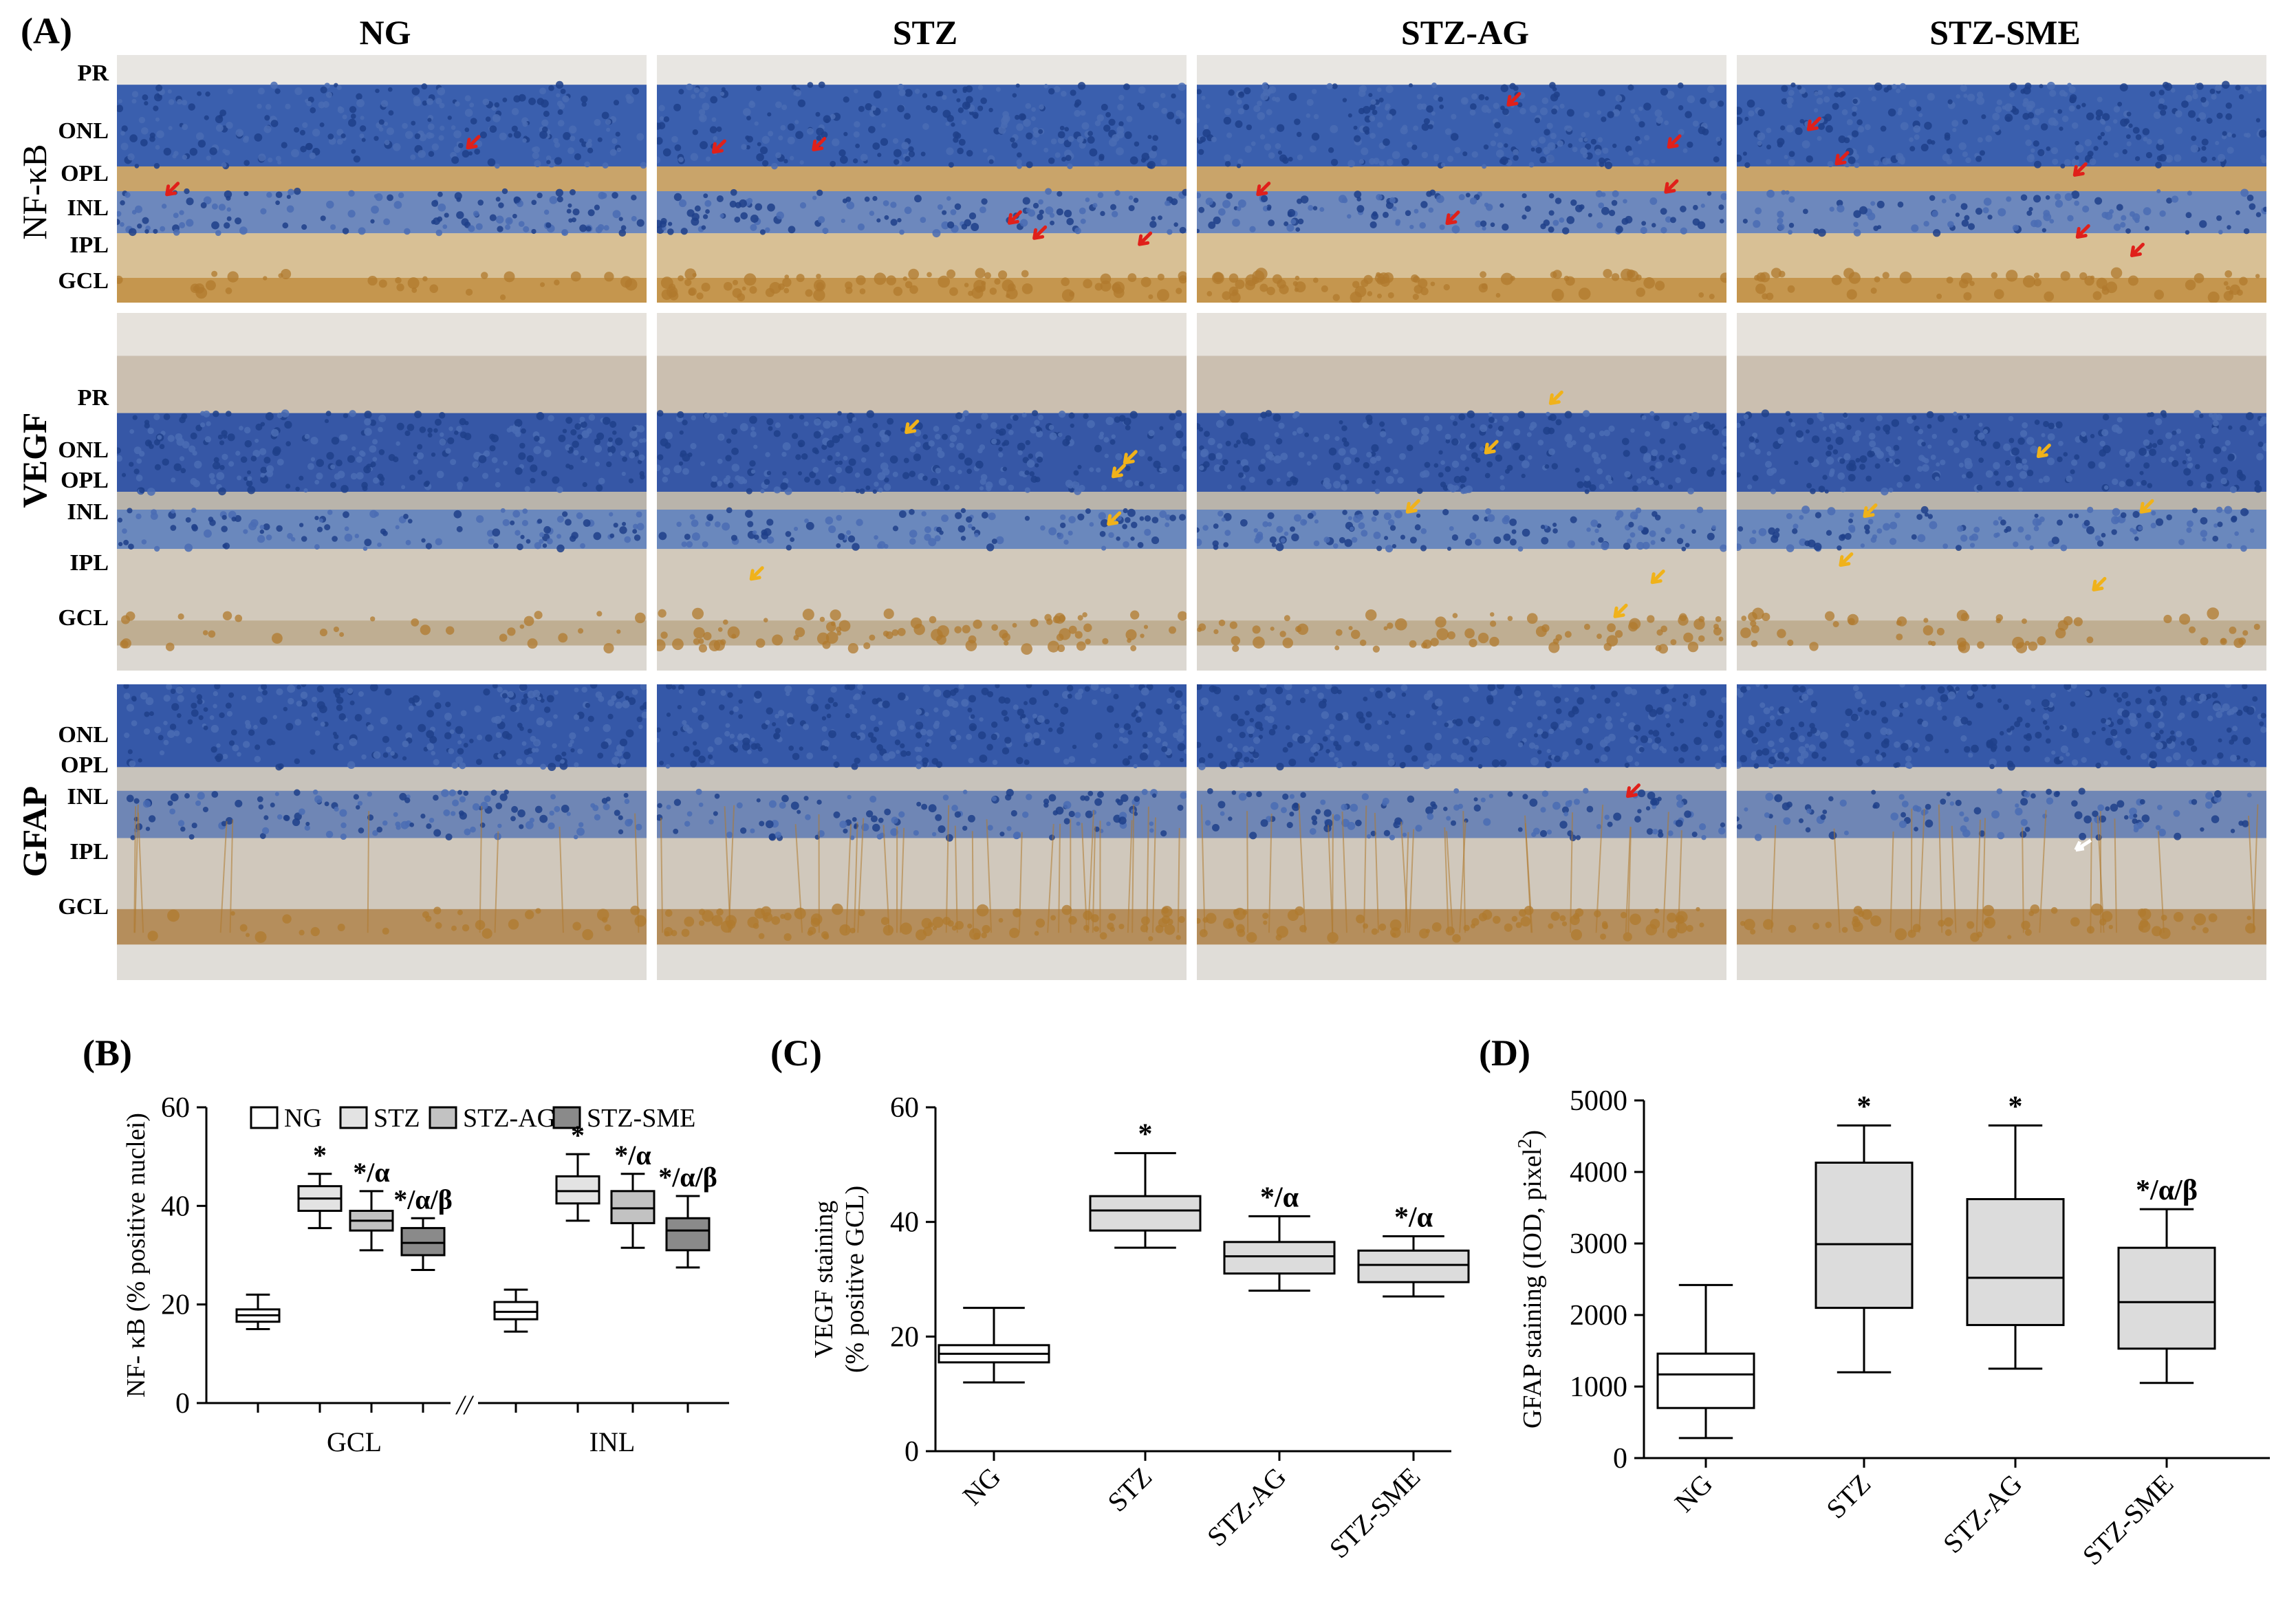 Image resolution: width=2296 pixels, height=1597 pixels. I want to click on micrograph-gfap-ng, so click(382, 832).